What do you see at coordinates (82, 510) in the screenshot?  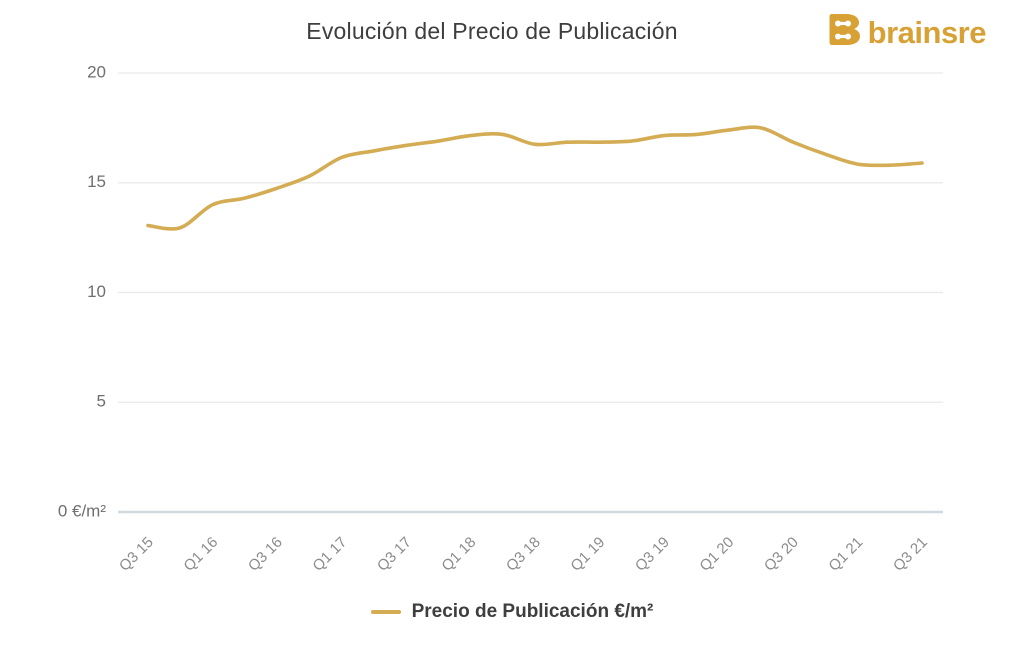 I see `y-tick-label: 0 €/m²` at bounding box center [82, 510].